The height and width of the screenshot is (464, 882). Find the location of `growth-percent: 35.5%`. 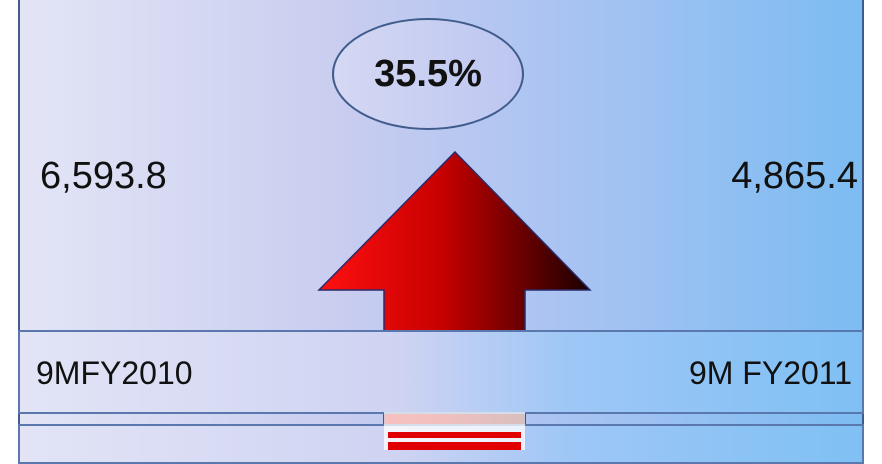

growth-percent: 35.5% is located at coordinates (428, 73).